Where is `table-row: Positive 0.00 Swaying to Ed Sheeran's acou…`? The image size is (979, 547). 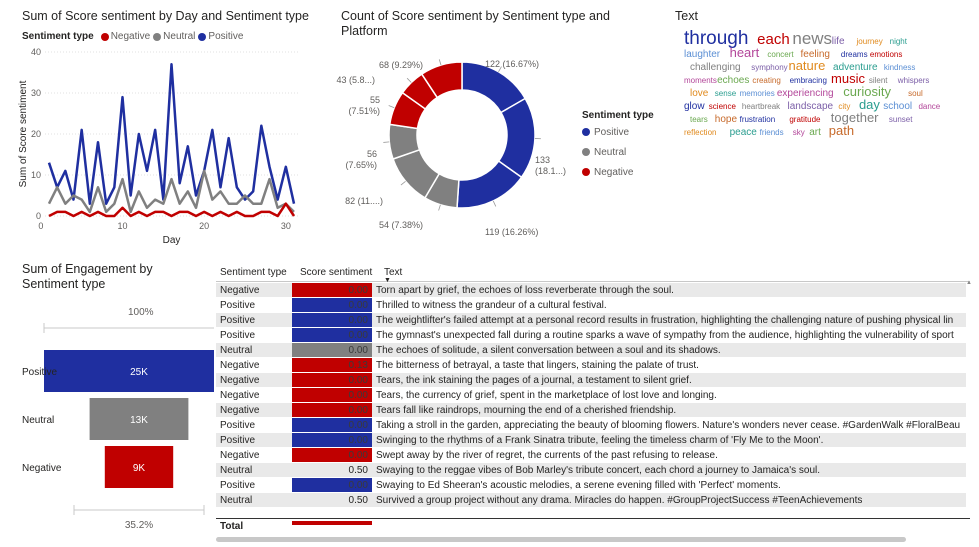
table-row: Positive 0.00 Swaying to Ed Sheeran's acou… is located at coordinates (591, 485).